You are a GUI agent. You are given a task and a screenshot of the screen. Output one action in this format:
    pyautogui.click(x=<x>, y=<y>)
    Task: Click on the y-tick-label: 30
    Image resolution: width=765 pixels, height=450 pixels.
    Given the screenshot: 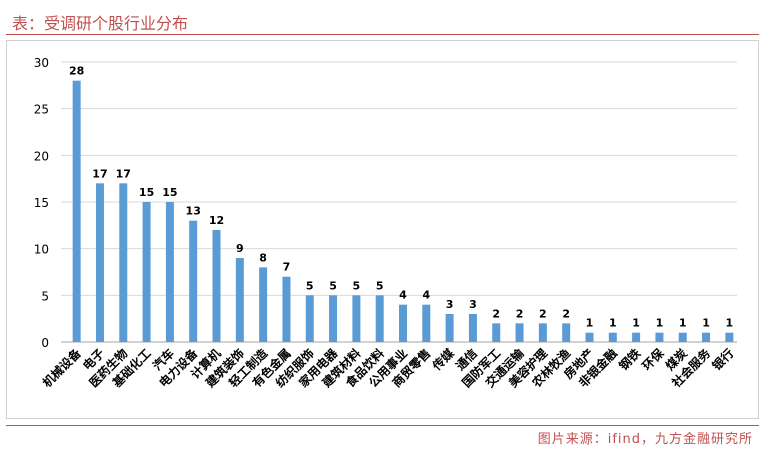 What is the action you would take?
    pyautogui.click(x=41, y=63)
    